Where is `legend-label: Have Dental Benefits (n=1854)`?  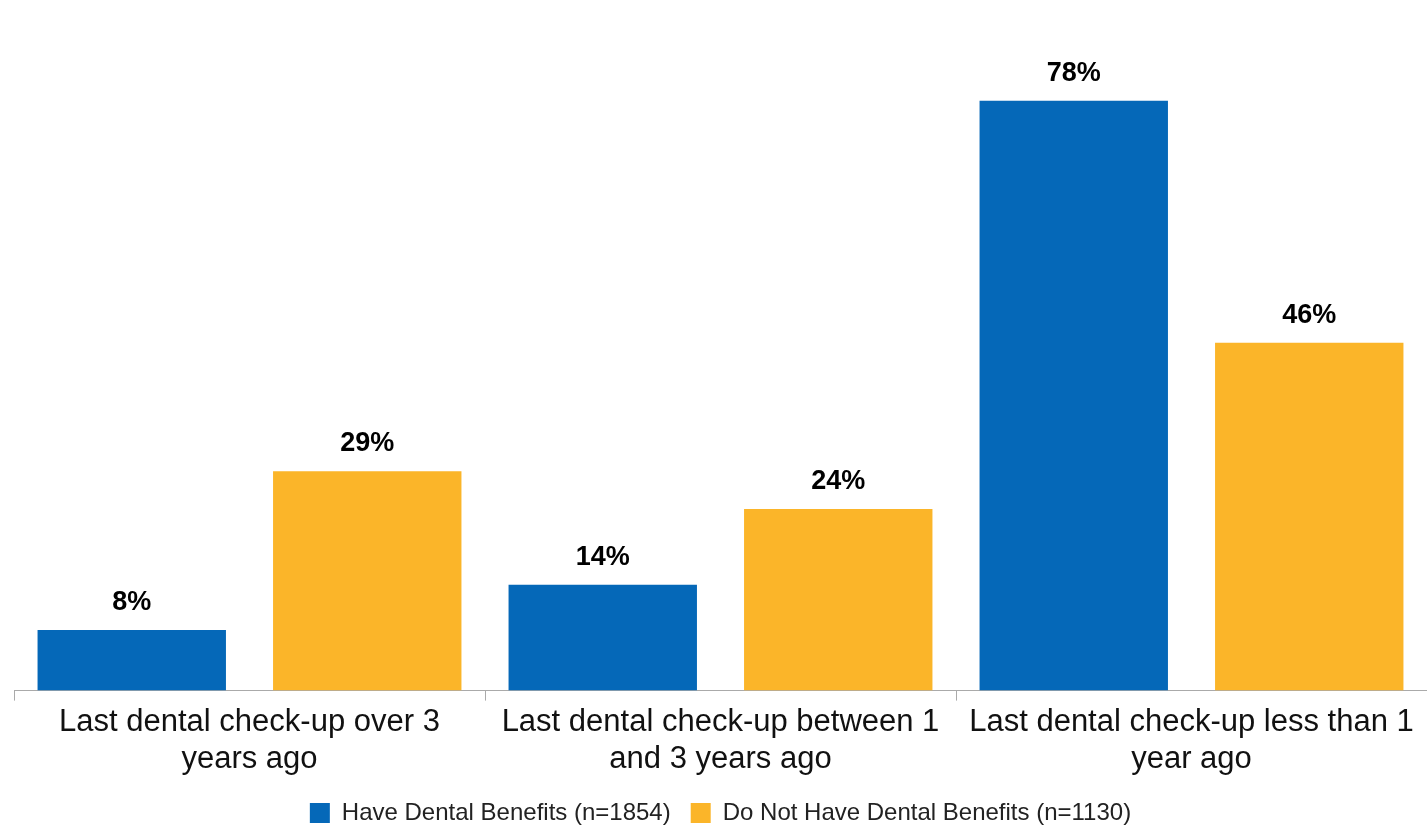 legend-label: Have Dental Benefits (n=1854) is located at coordinates (506, 811).